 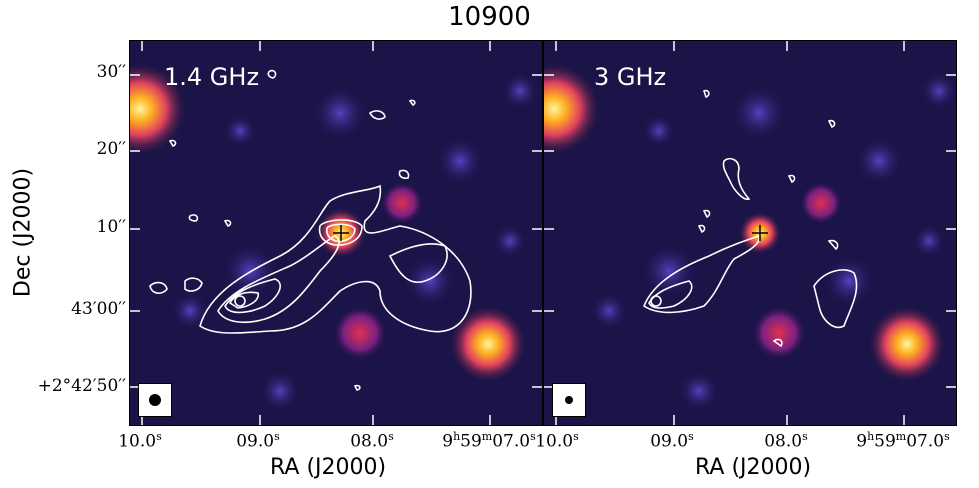 I want to click on contours-right, so click(x=750, y=218).